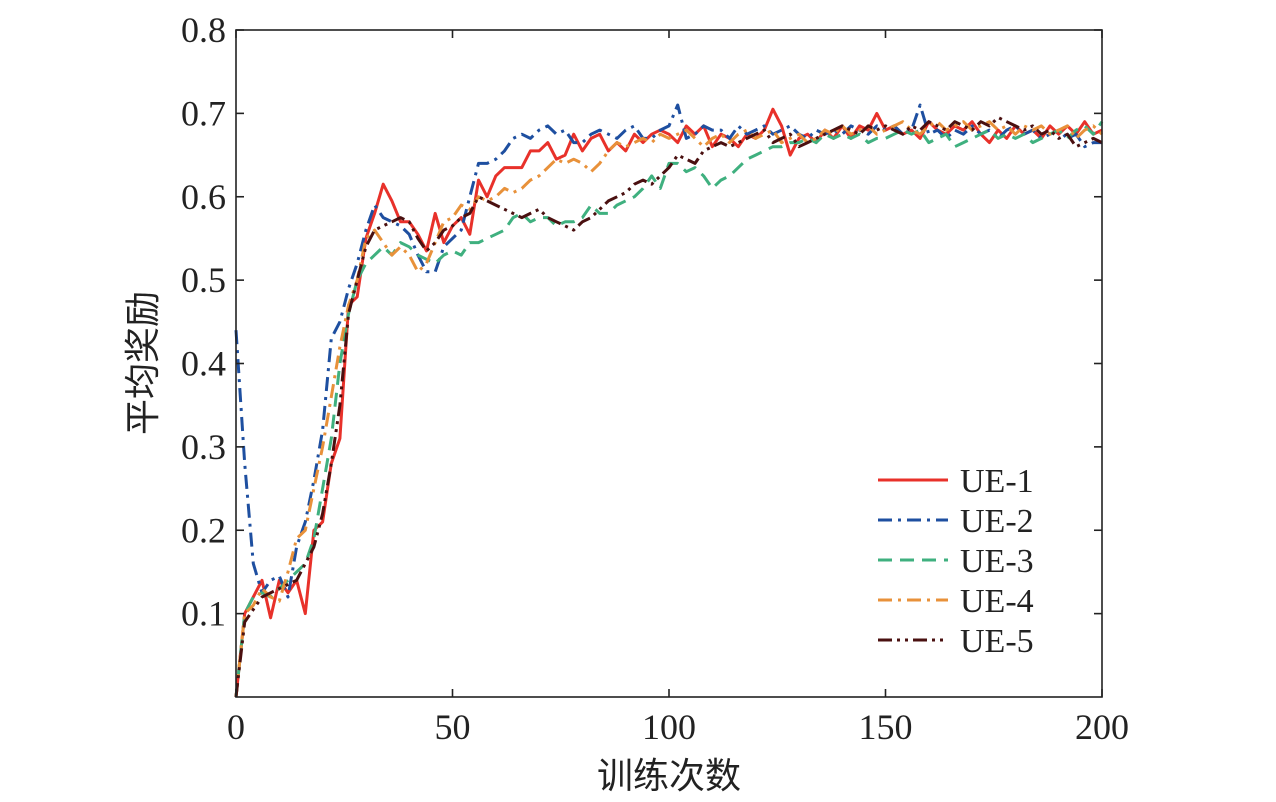 The image size is (1276, 802). What do you see at coordinates (886, 727) in the screenshot?
I see `x-tick-label: 150` at bounding box center [886, 727].